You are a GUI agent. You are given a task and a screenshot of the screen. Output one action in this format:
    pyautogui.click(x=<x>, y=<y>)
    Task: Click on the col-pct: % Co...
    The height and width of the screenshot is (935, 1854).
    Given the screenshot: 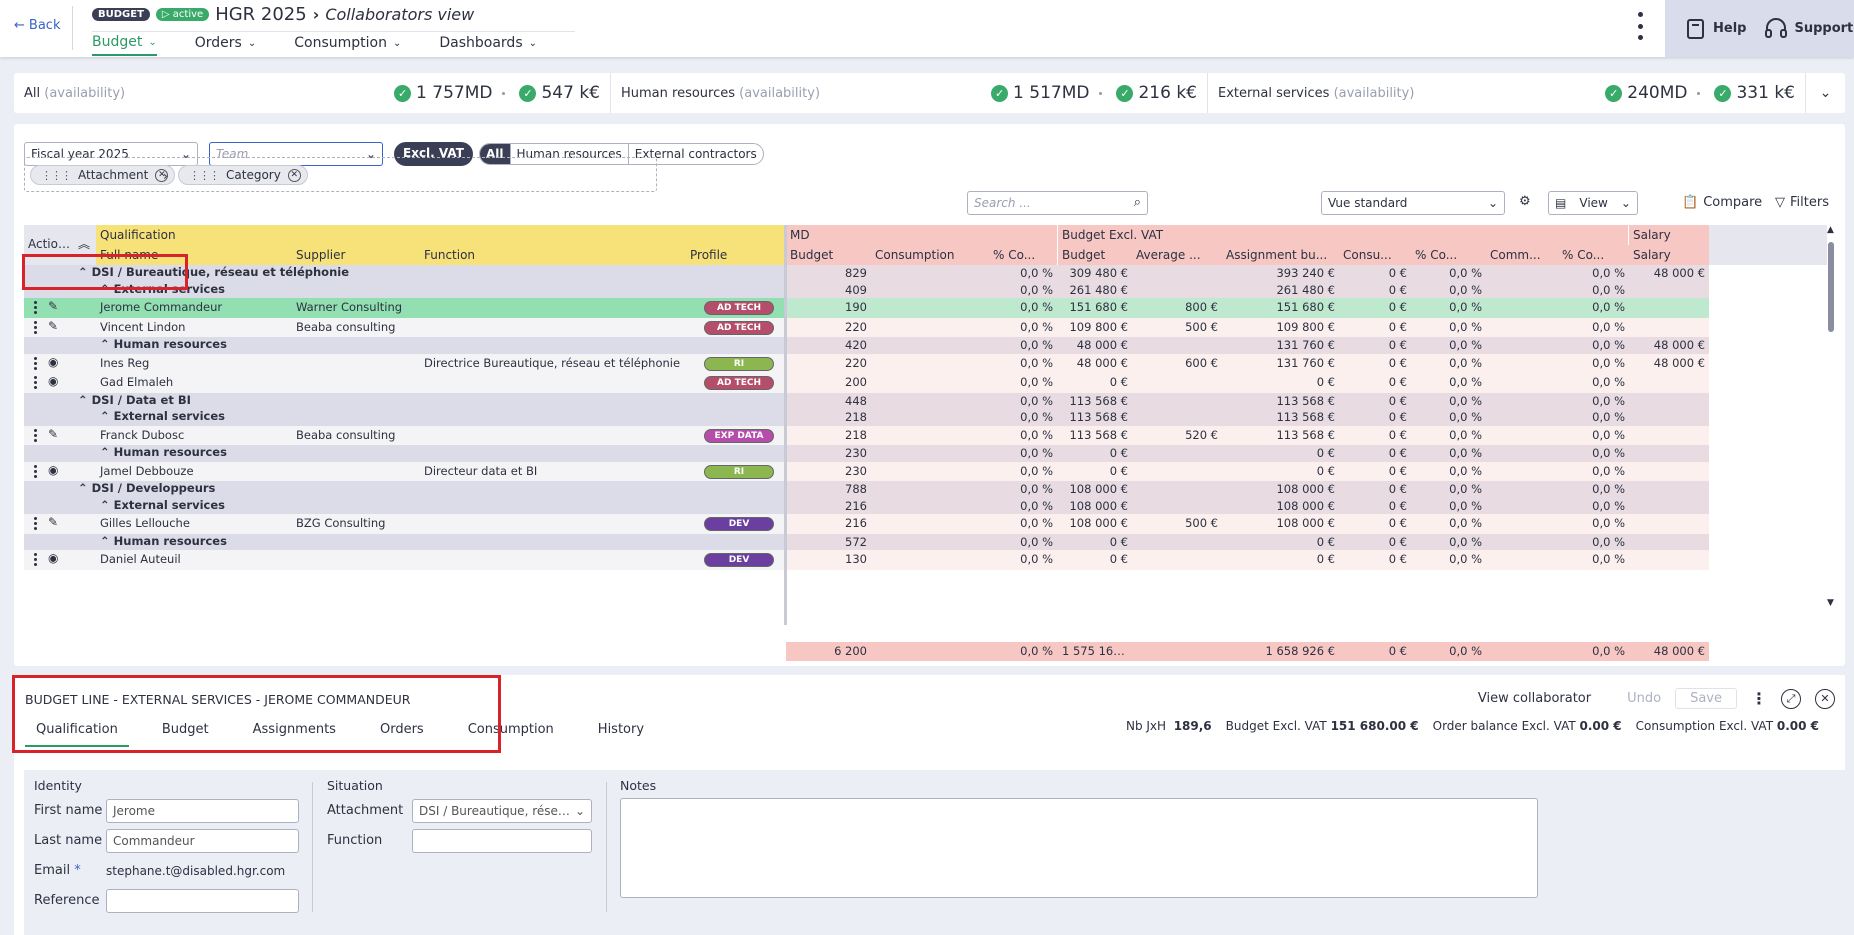 What is the action you would take?
    pyautogui.click(x=1448, y=255)
    